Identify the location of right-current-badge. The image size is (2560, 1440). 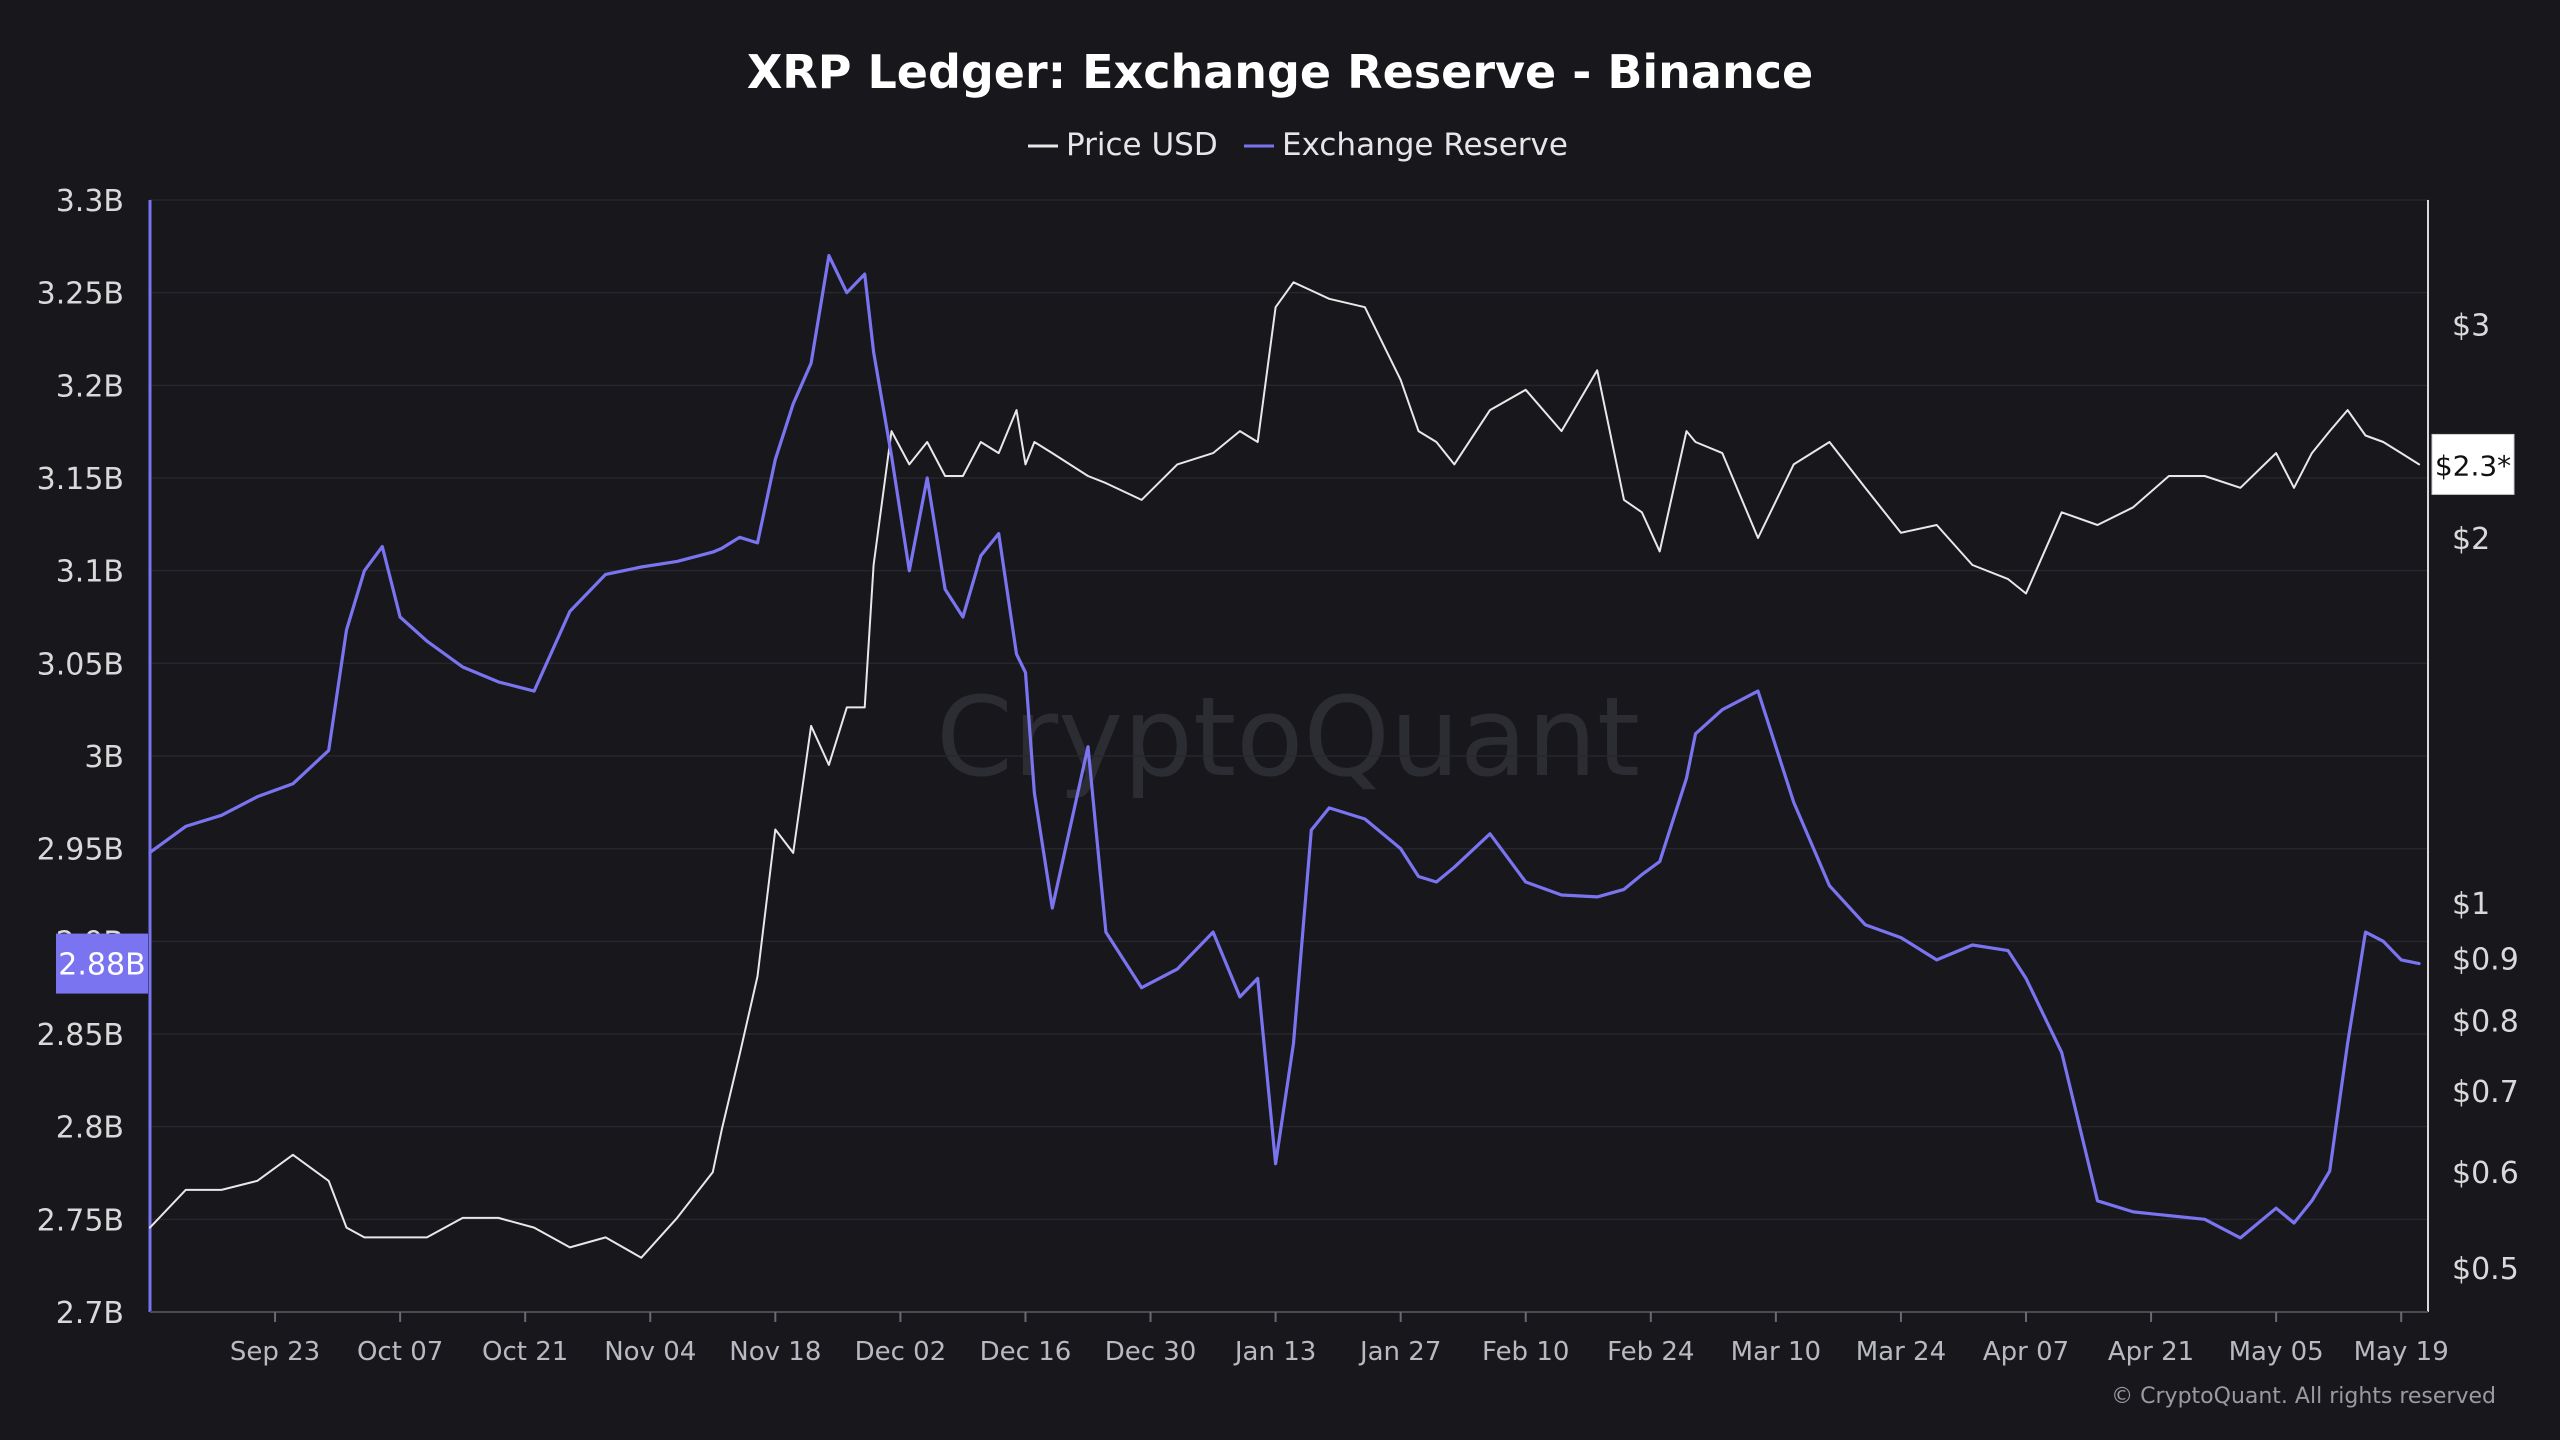
(2473, 464).